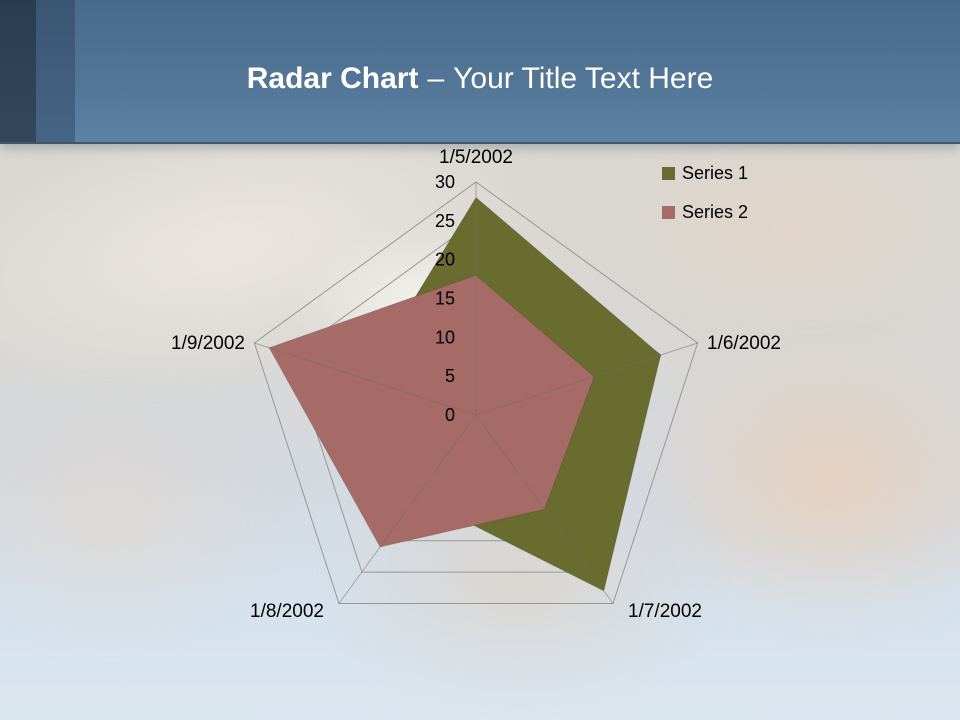 The width and height of the screenshot is (960, 720). I want to click on category-label-2: 1/7/2002, so click(665, 611).